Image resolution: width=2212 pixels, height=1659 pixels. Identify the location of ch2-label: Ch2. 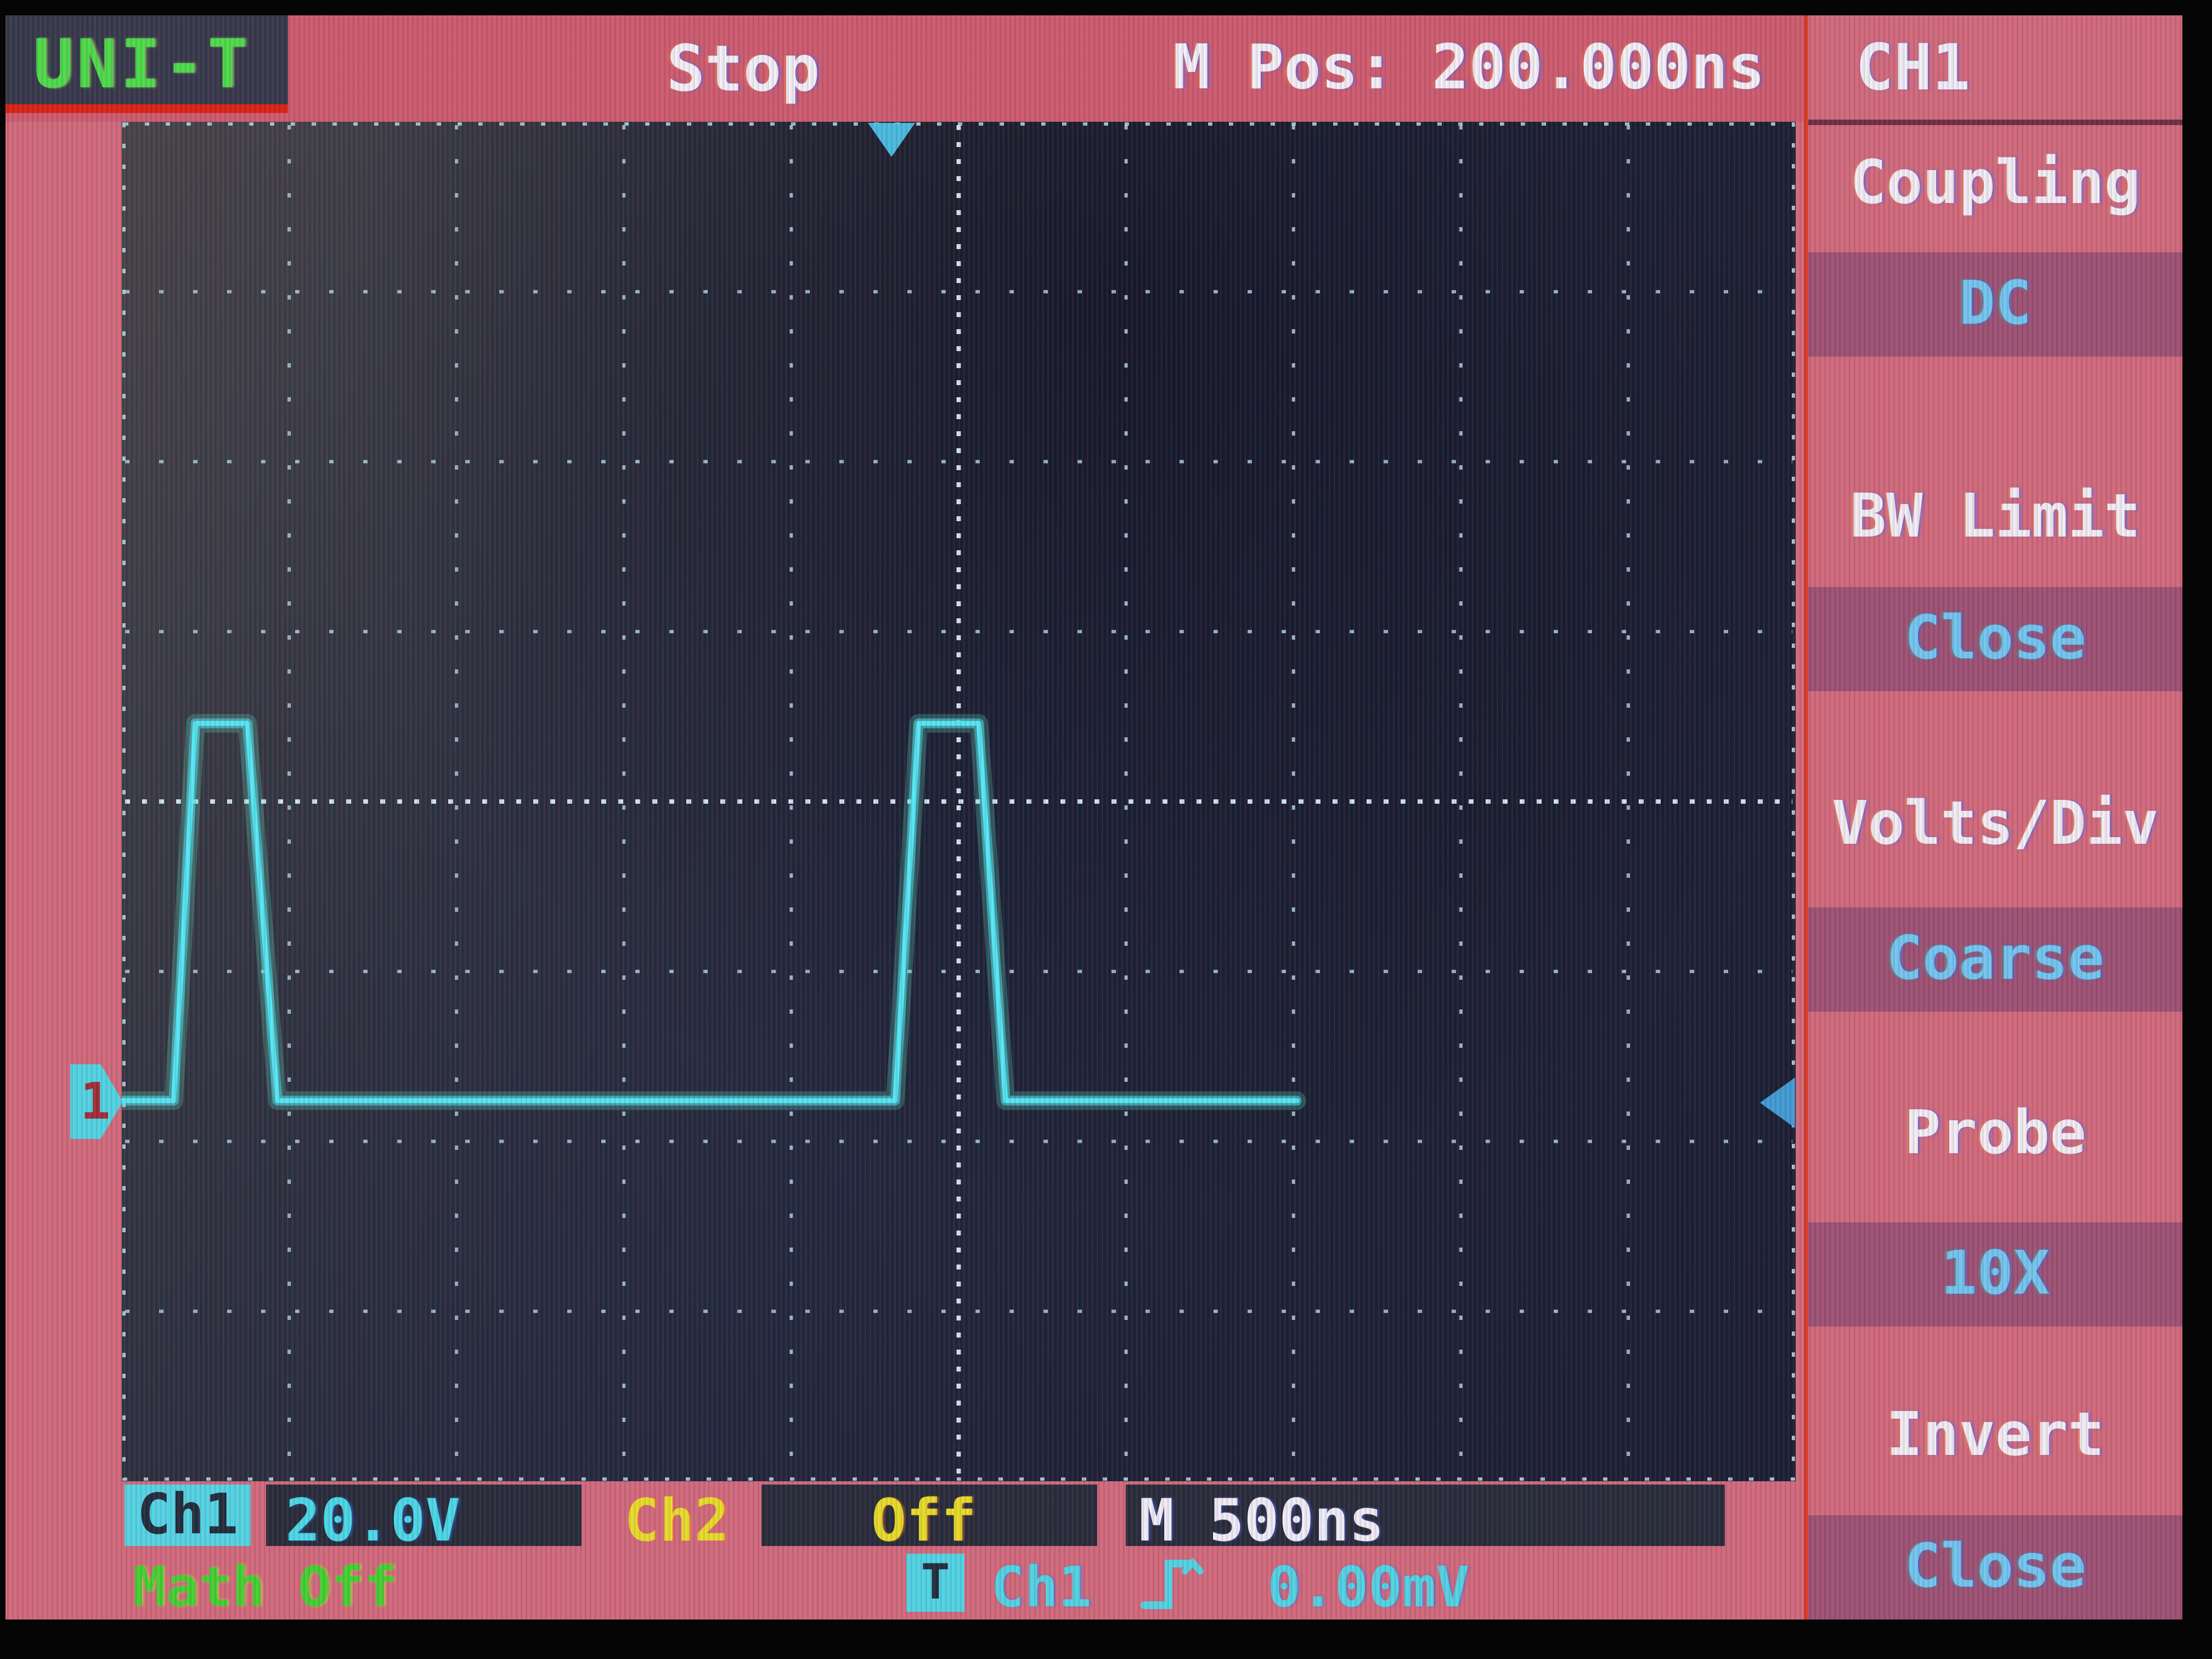
(677, 1520).